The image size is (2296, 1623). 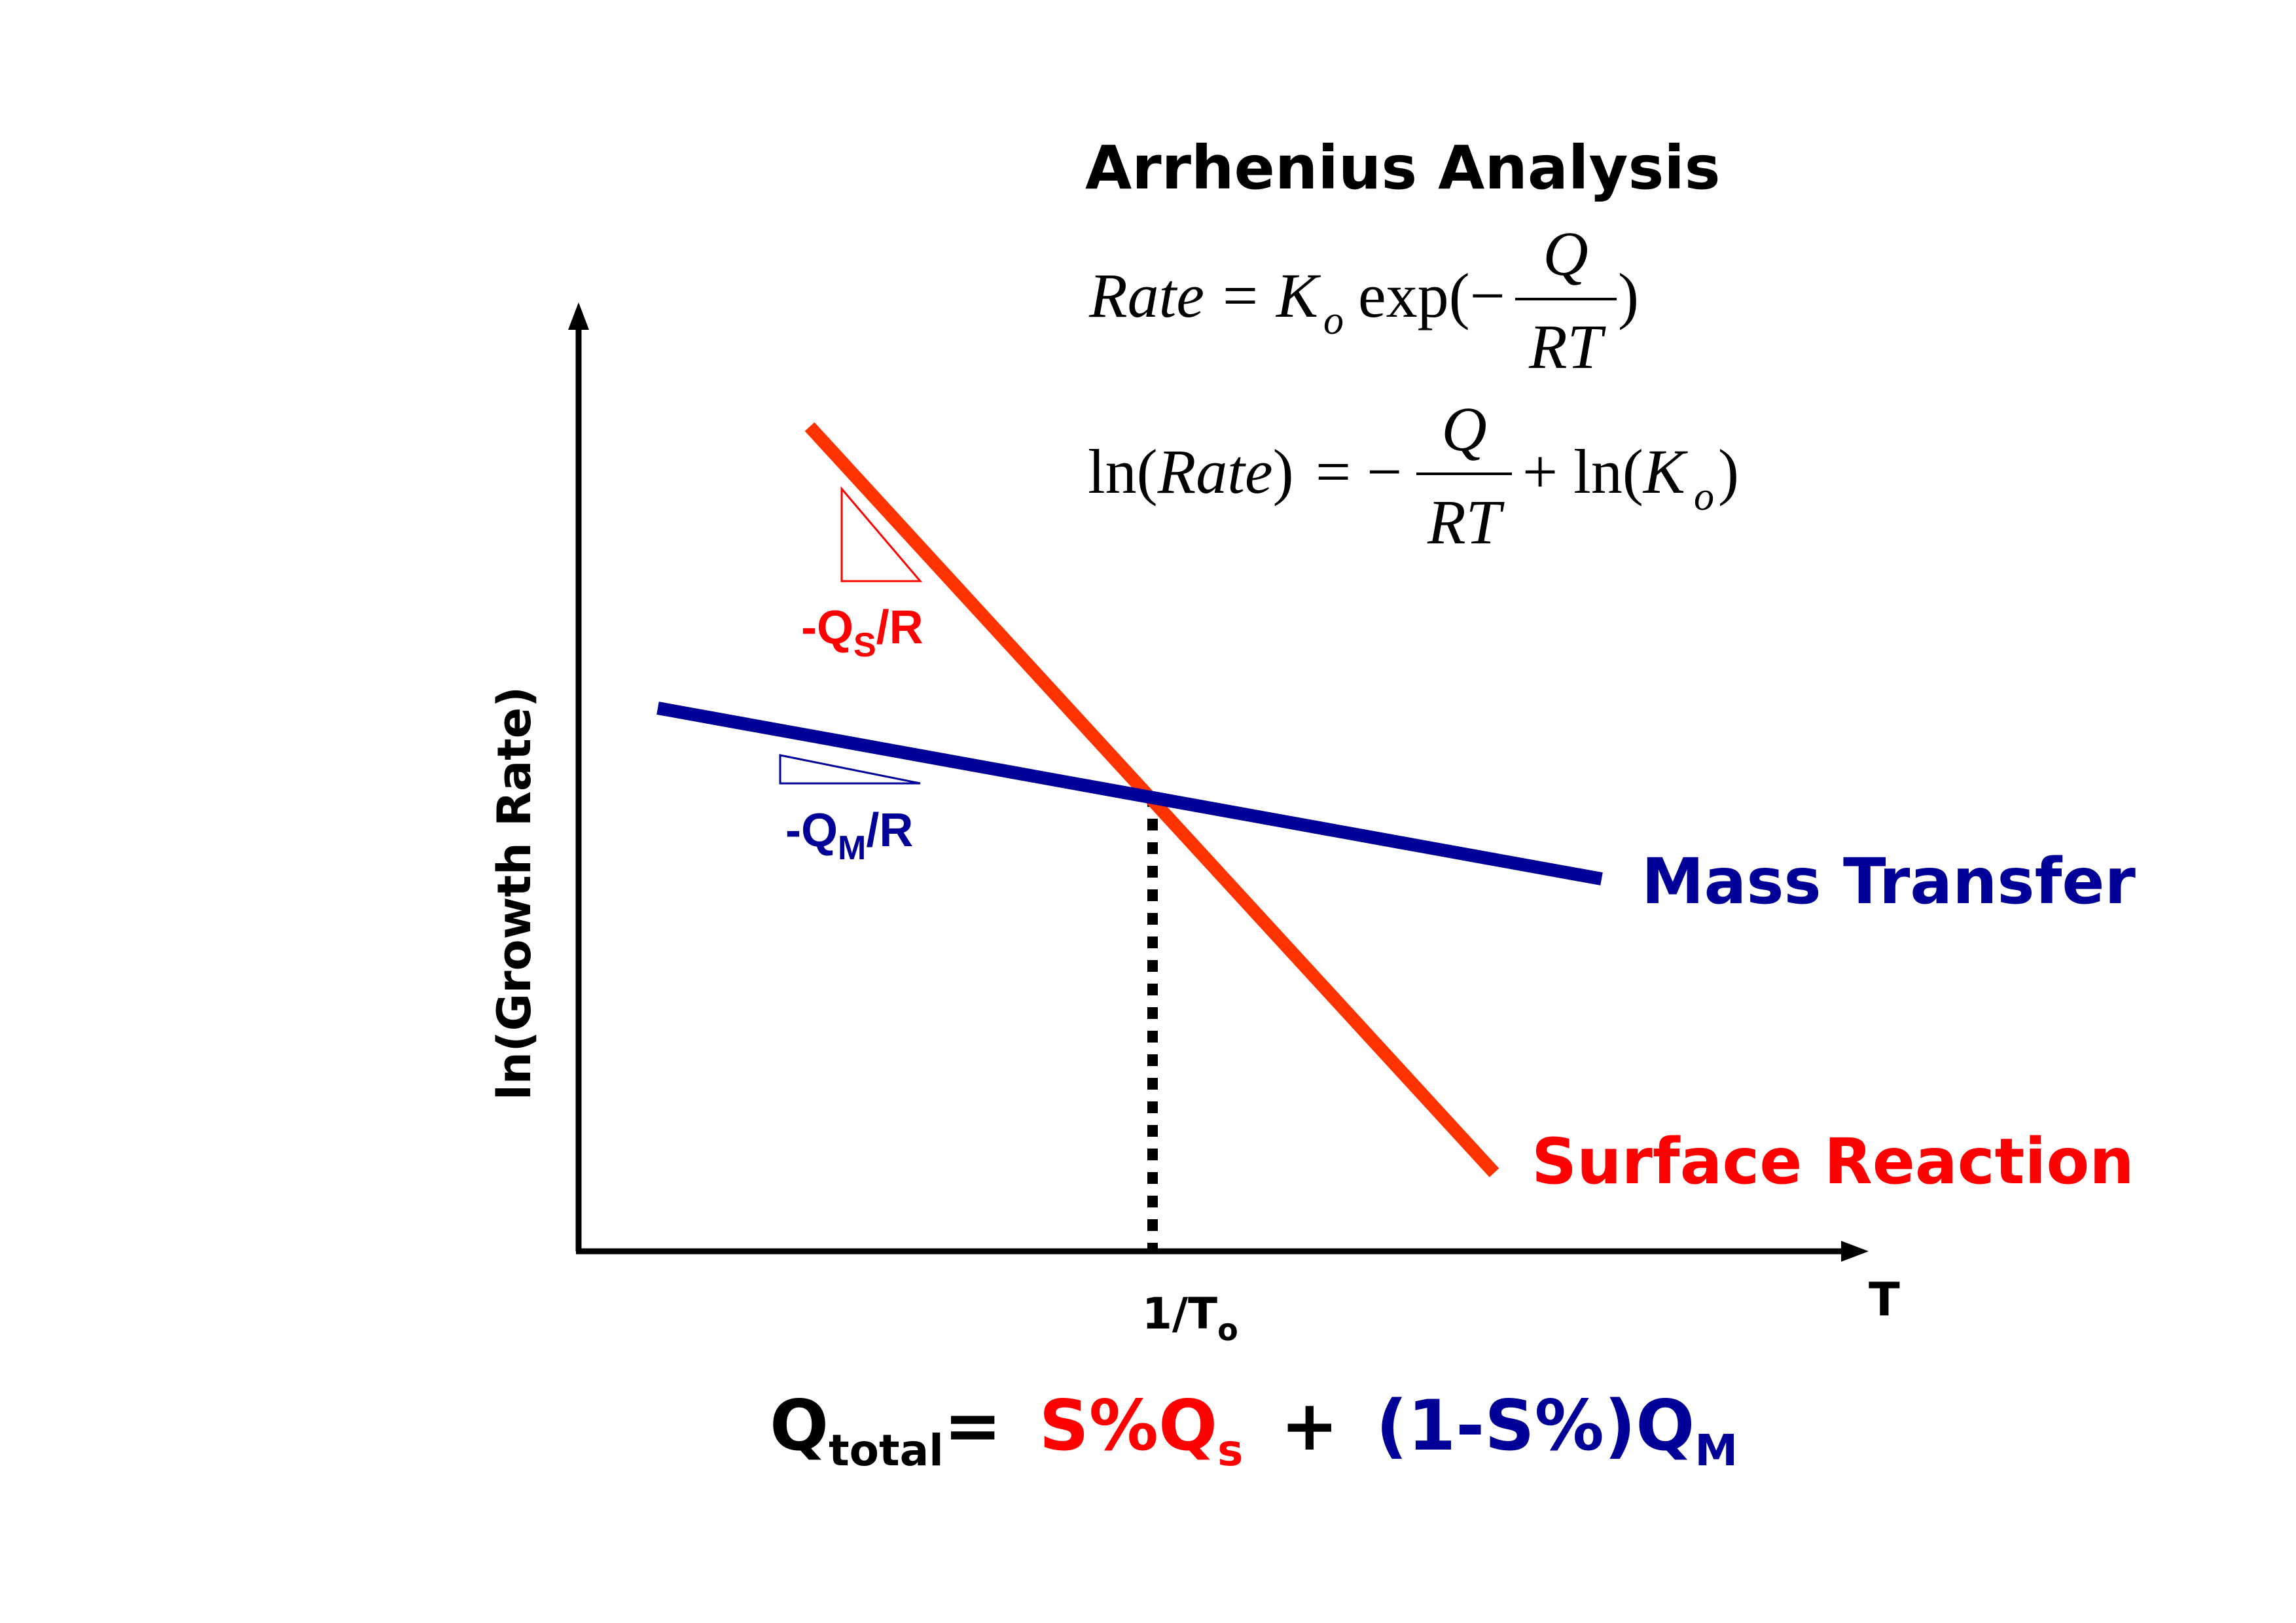 I want to click on surface-slope-label: -QS/R, so click(x=862, y=632).